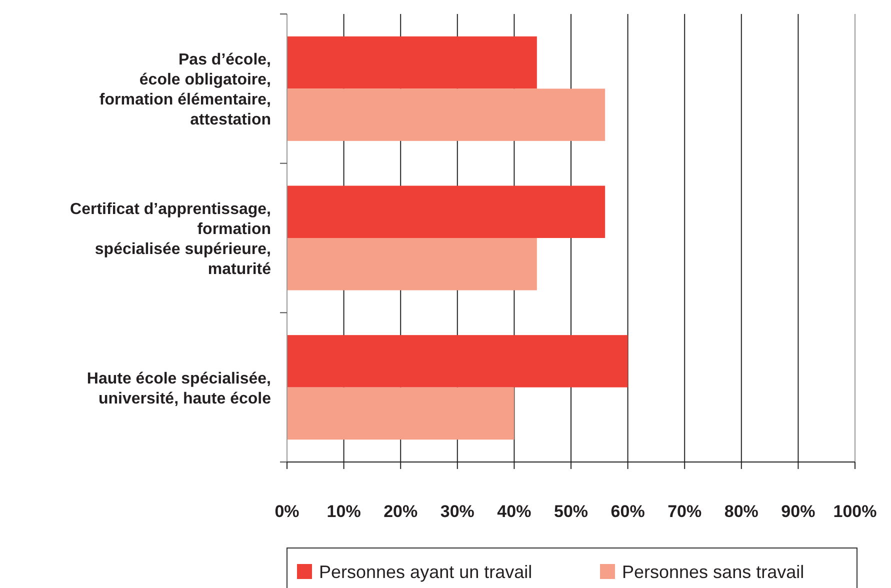  Describe the element at coordinates (798, 511) in the screenshot. I see `x-tick-label: 90%` at that location.